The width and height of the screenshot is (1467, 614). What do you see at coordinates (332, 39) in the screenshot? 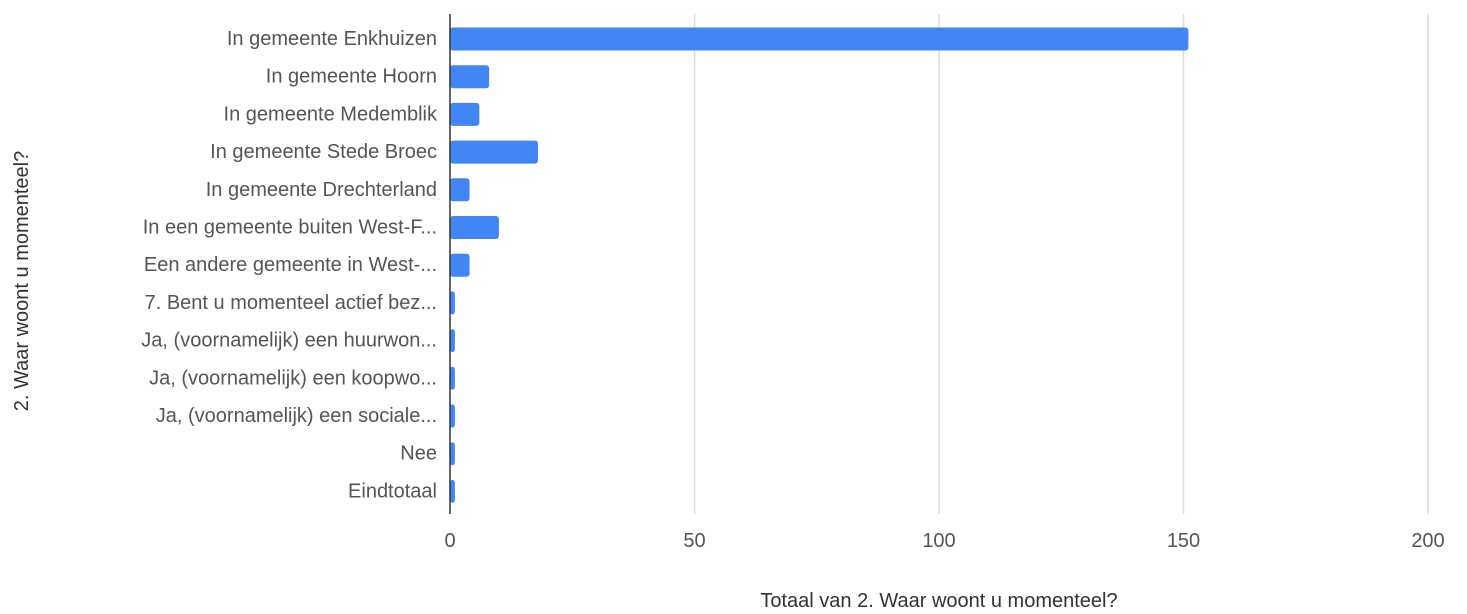
I see `y-tick-label-0: In gemeente Enkhuizen` at bounding box center [332, 39].